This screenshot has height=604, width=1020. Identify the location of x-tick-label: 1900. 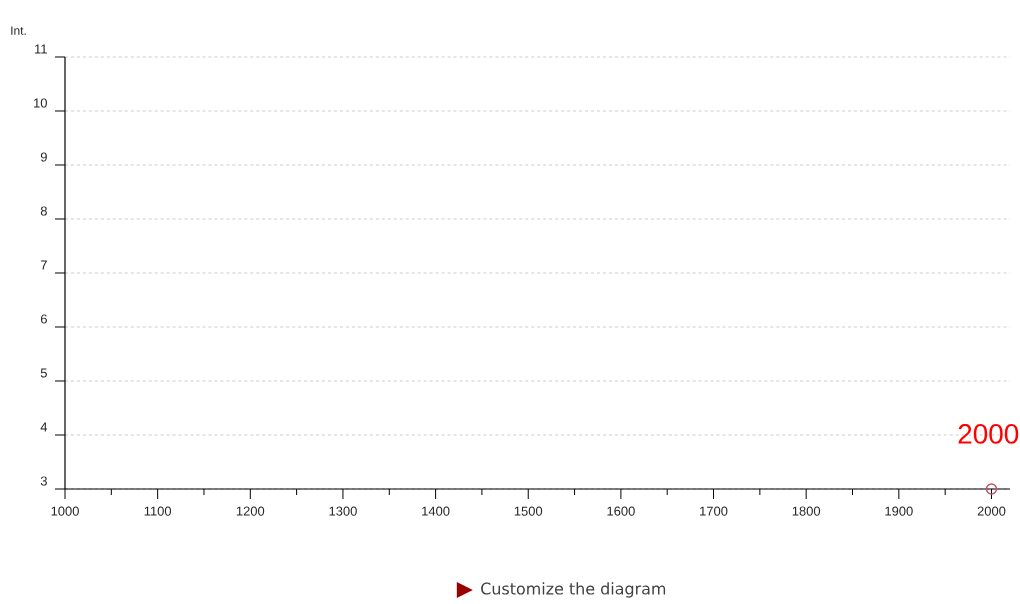
(899, 511).